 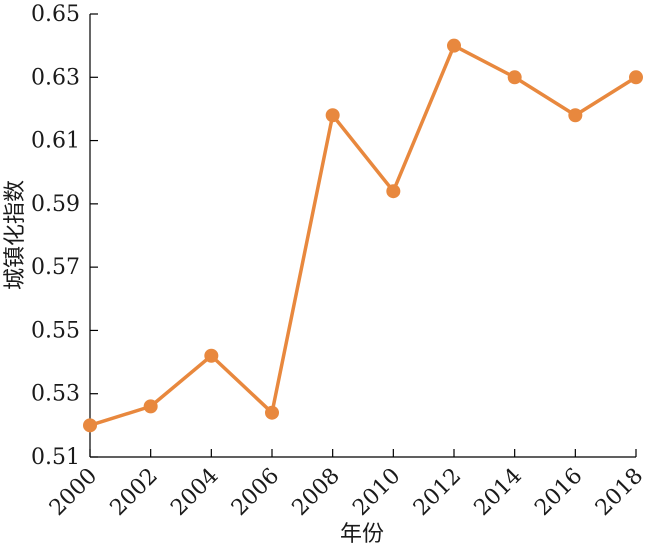 I want to click on y-axis-title: 城镇化指数, so click(x=15, y=235).